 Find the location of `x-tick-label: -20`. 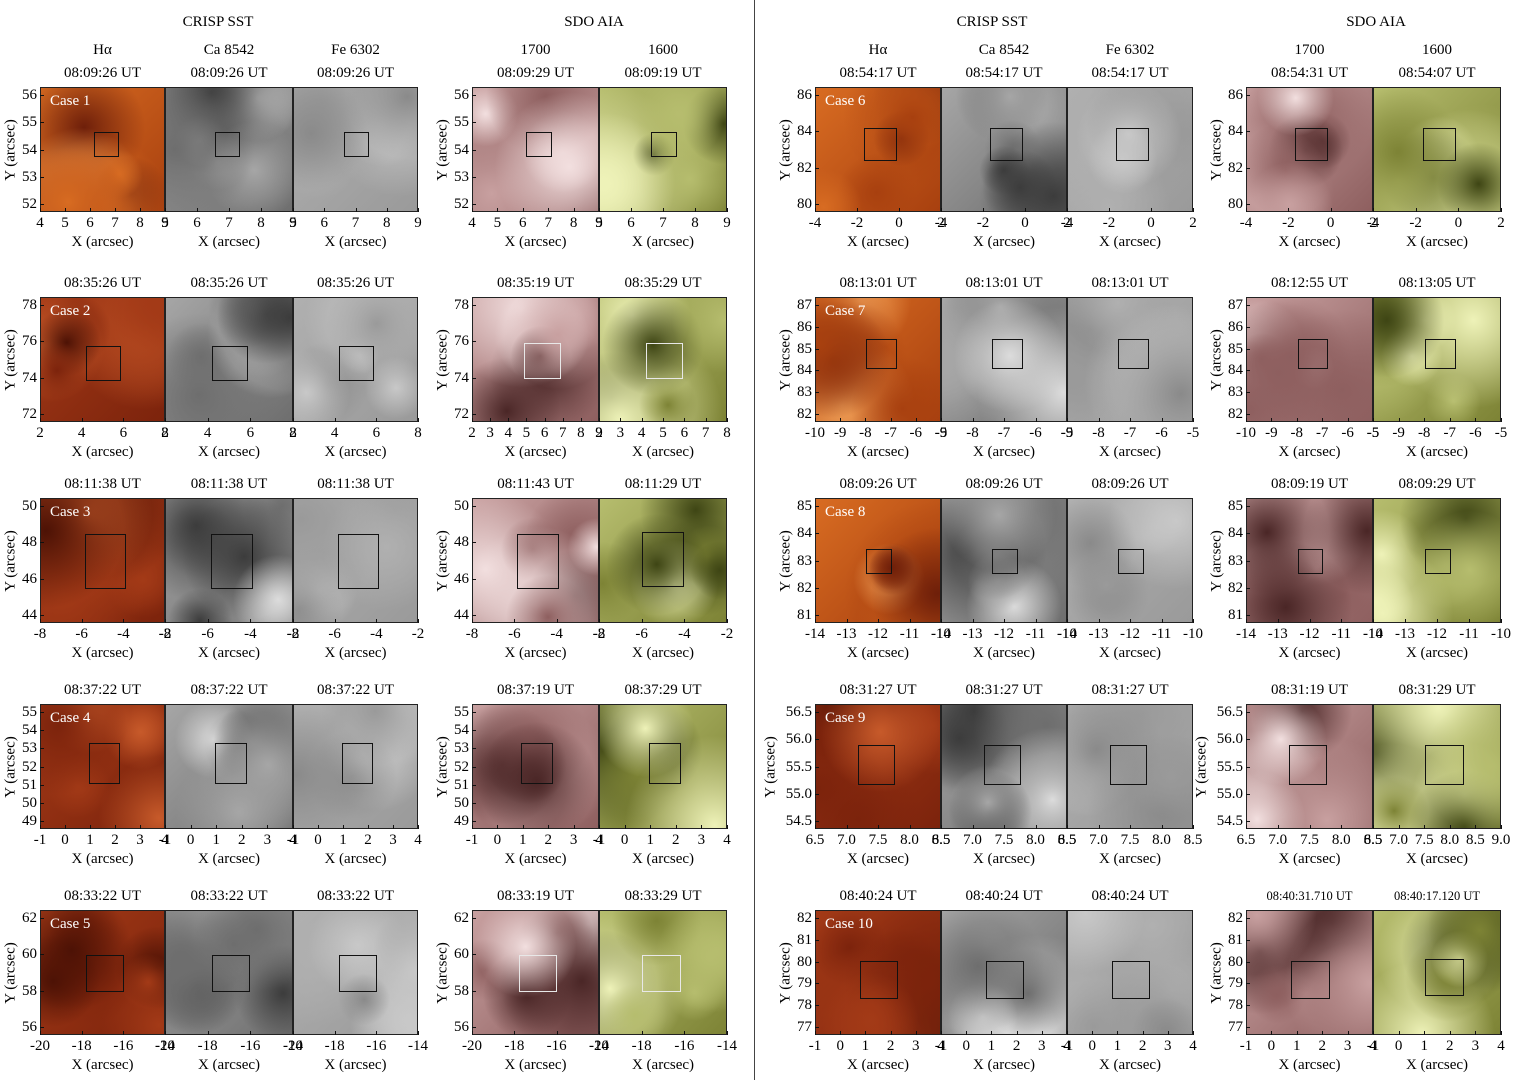

x-tick-label: -20 is located at coordinates (40, 1046).